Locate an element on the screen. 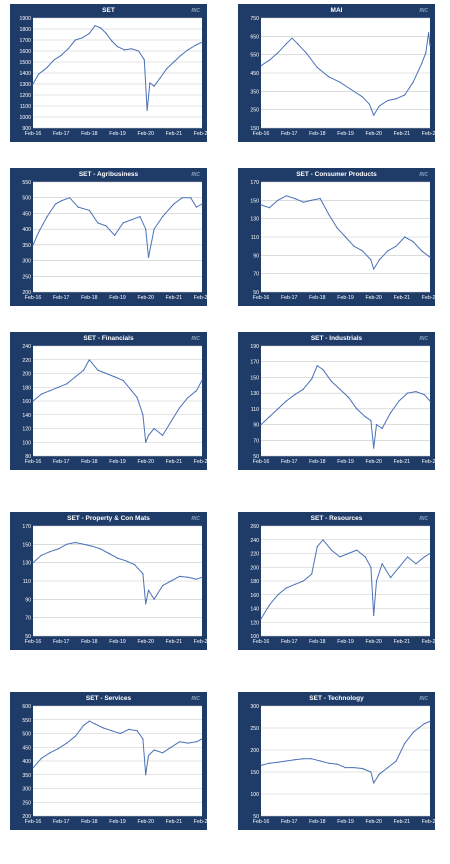  y-tick-label: 140 is located at coordinates (254, 610).